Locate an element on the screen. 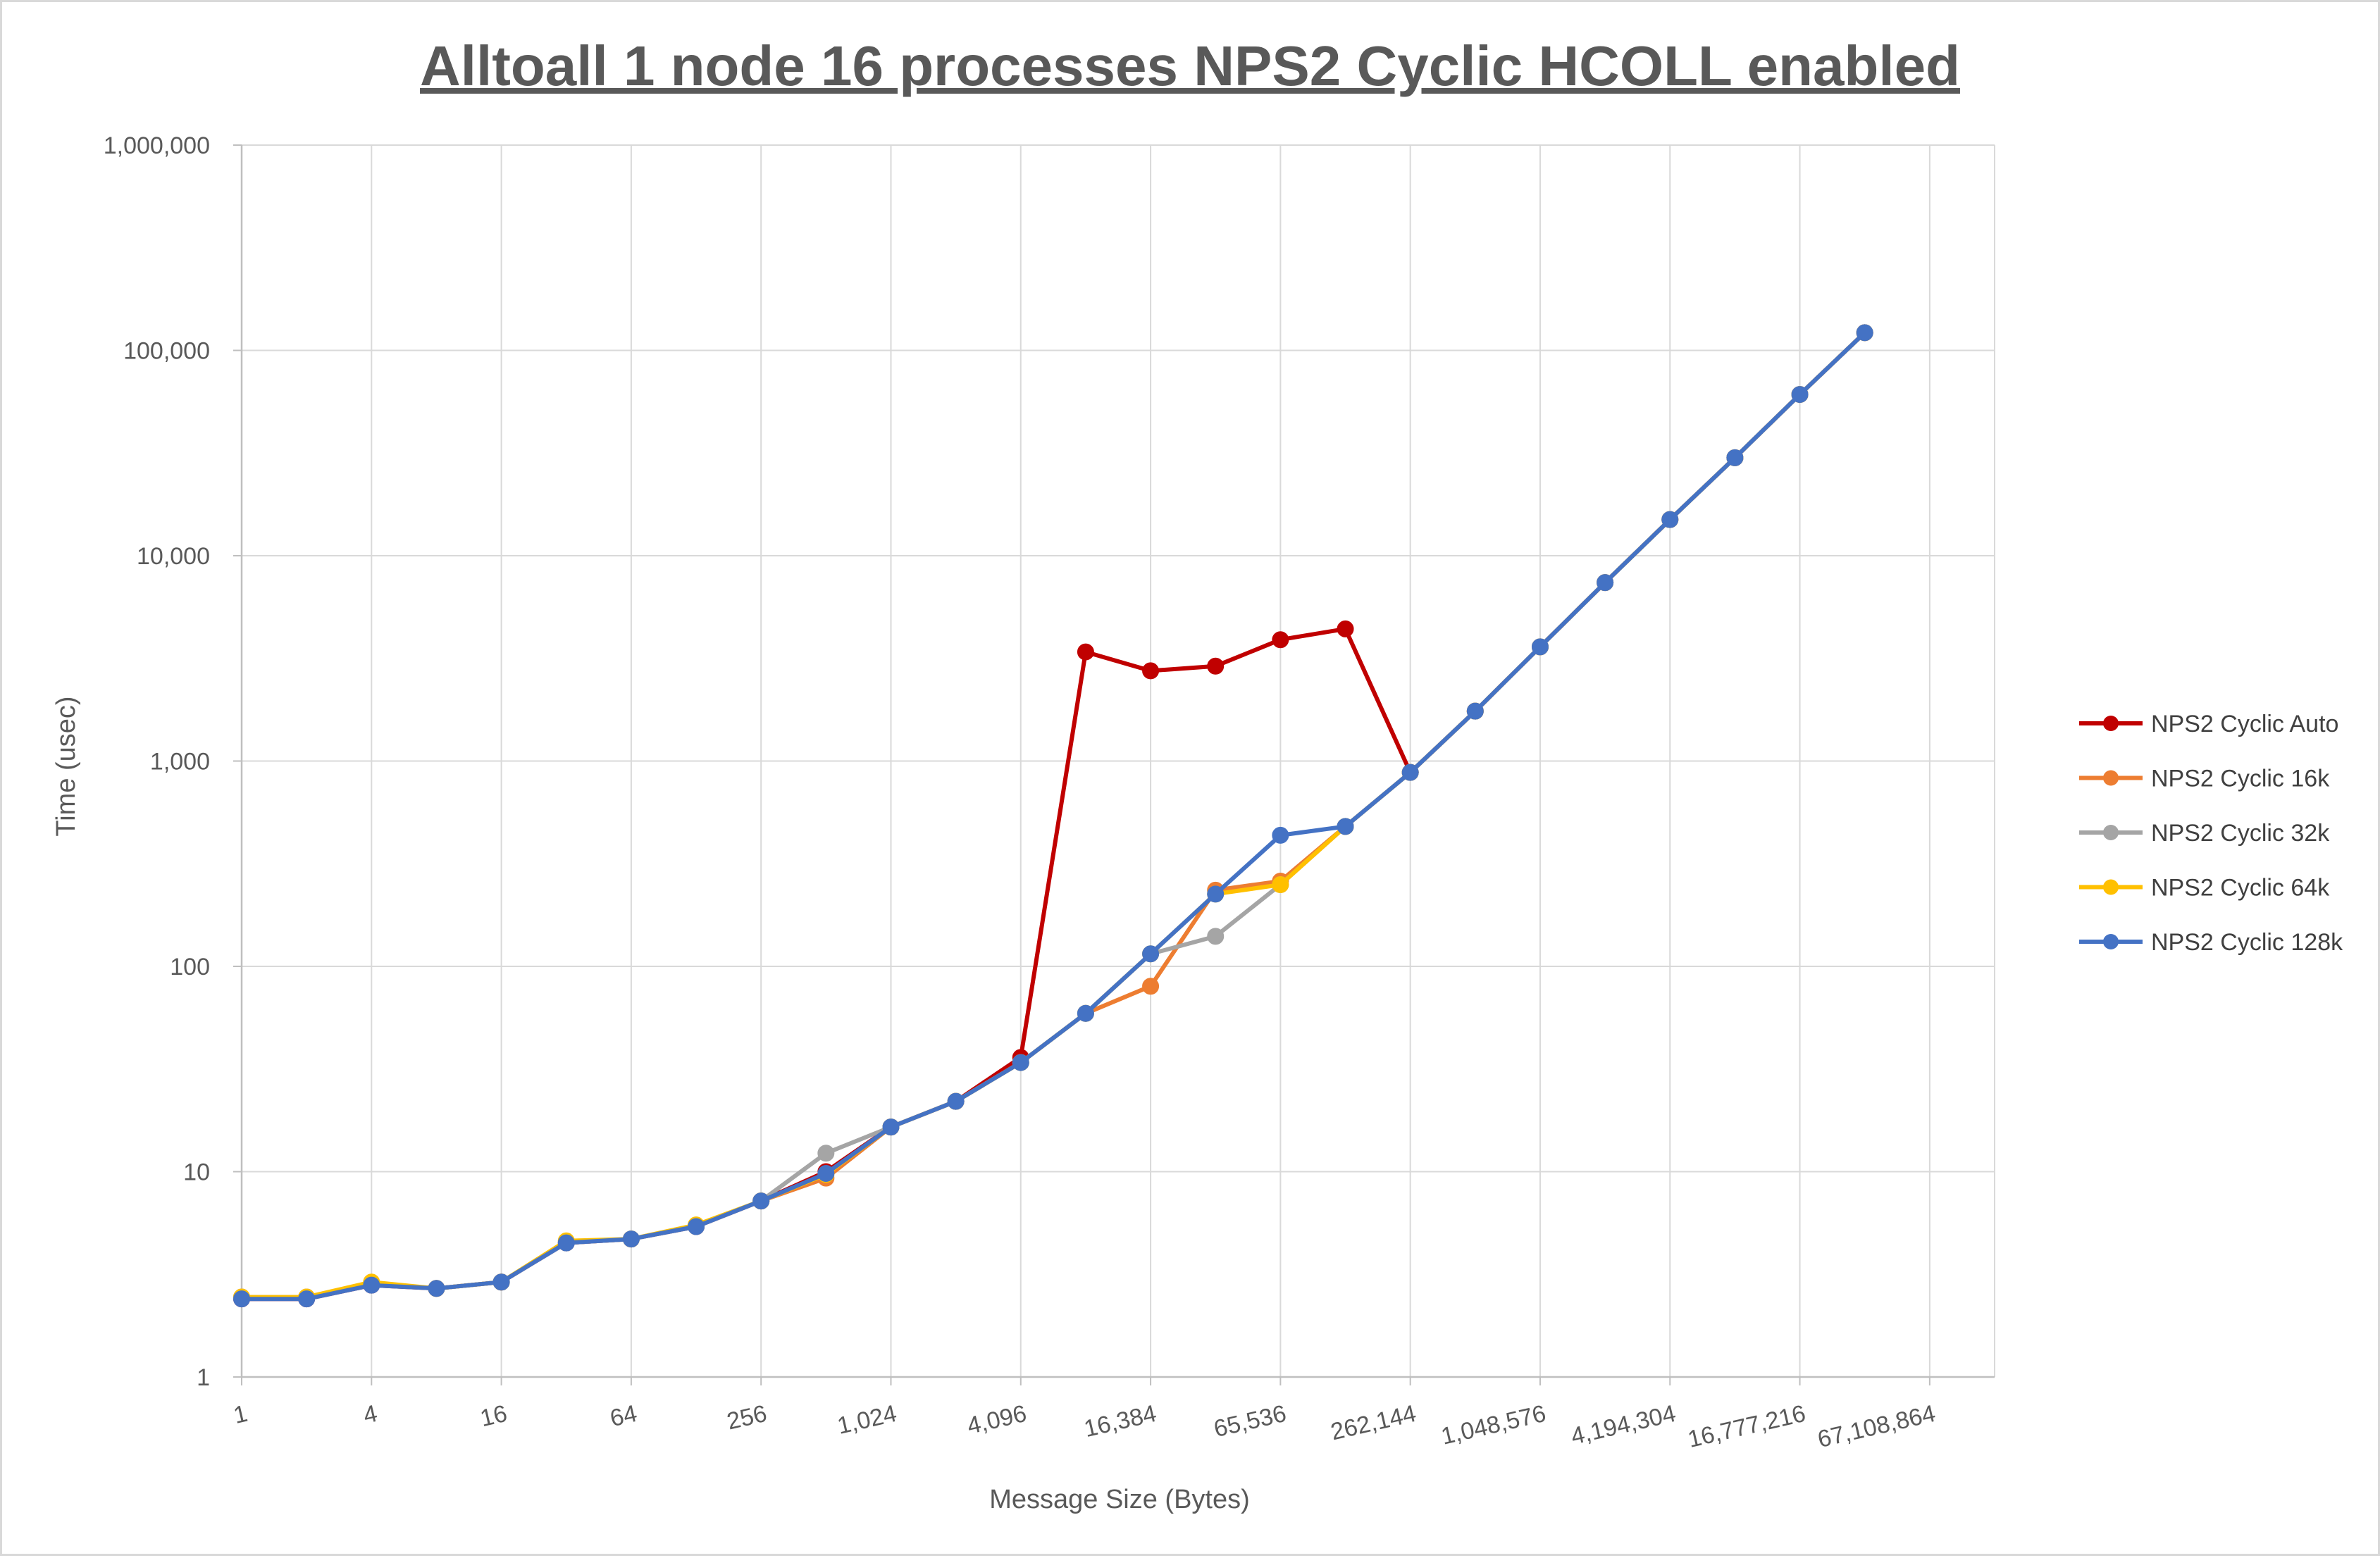 This screenshot has width=2380, height=1558. y-tick-label: 10,000 is located at coordinates (173, 556).